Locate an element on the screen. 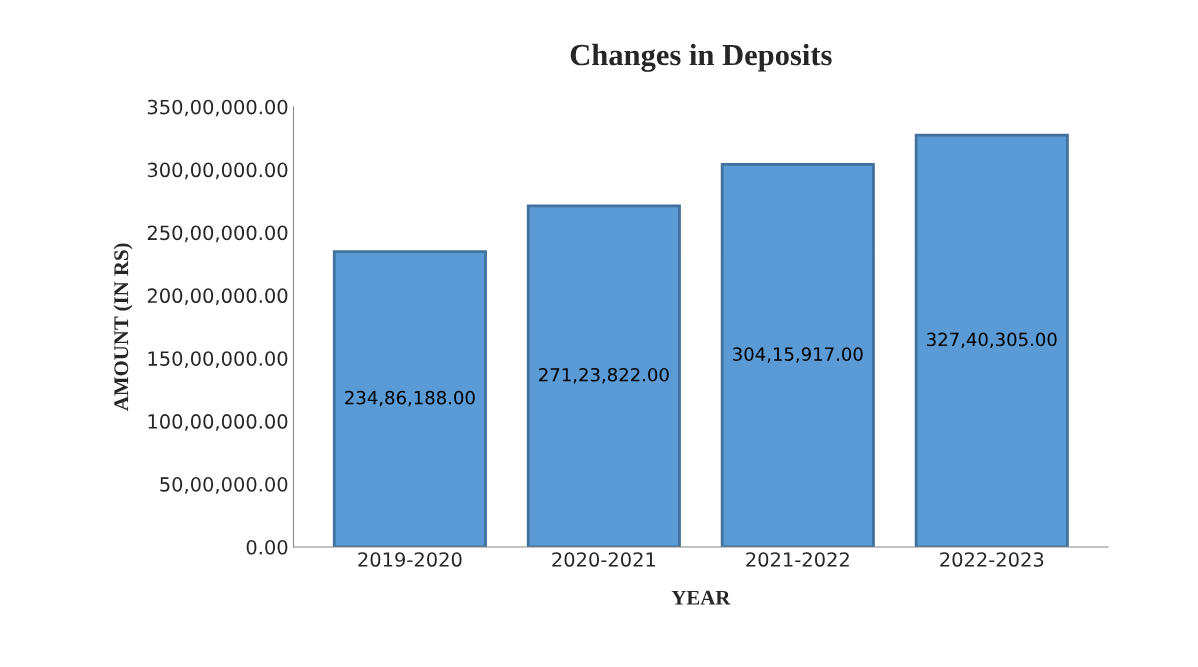 Image resolution: width=1198 pixels, height=667 pixels. data-label: 304,15,917.00 is located at coordinates (798, 355).